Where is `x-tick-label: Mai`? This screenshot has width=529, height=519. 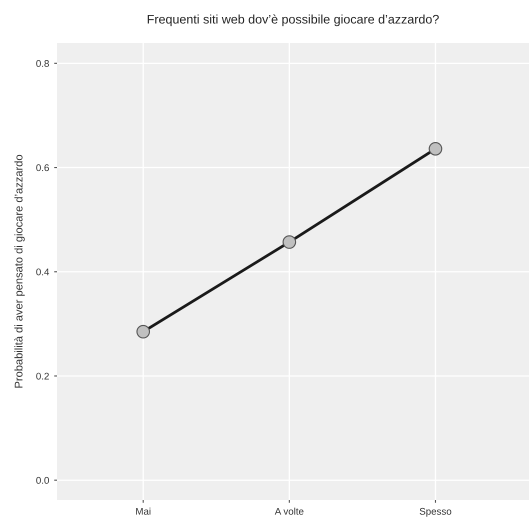 x-tick-label: Mai is located at coordinates (143, 511).